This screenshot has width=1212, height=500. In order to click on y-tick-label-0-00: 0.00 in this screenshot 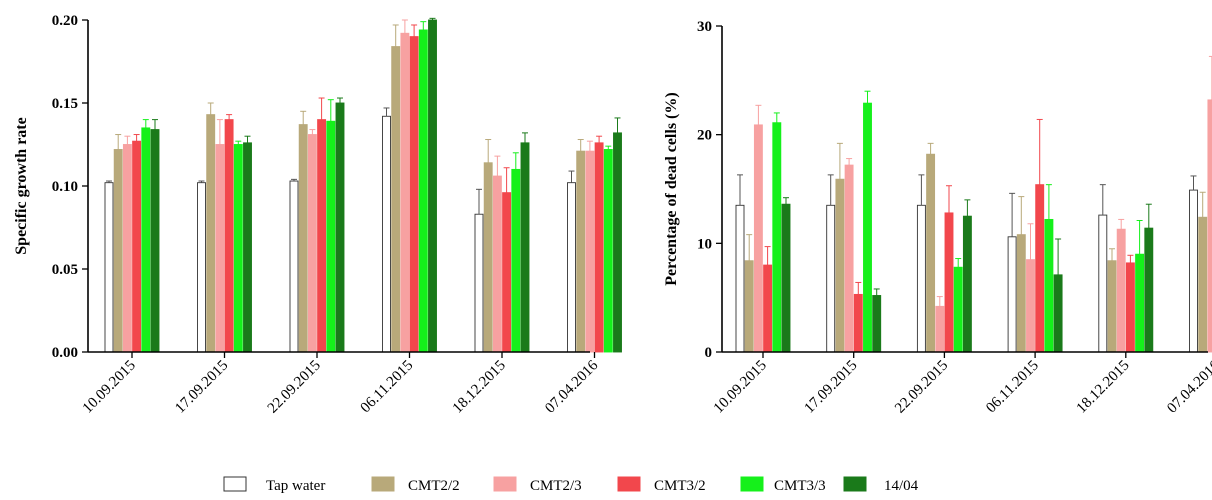, I will do `click(65, 353)`.